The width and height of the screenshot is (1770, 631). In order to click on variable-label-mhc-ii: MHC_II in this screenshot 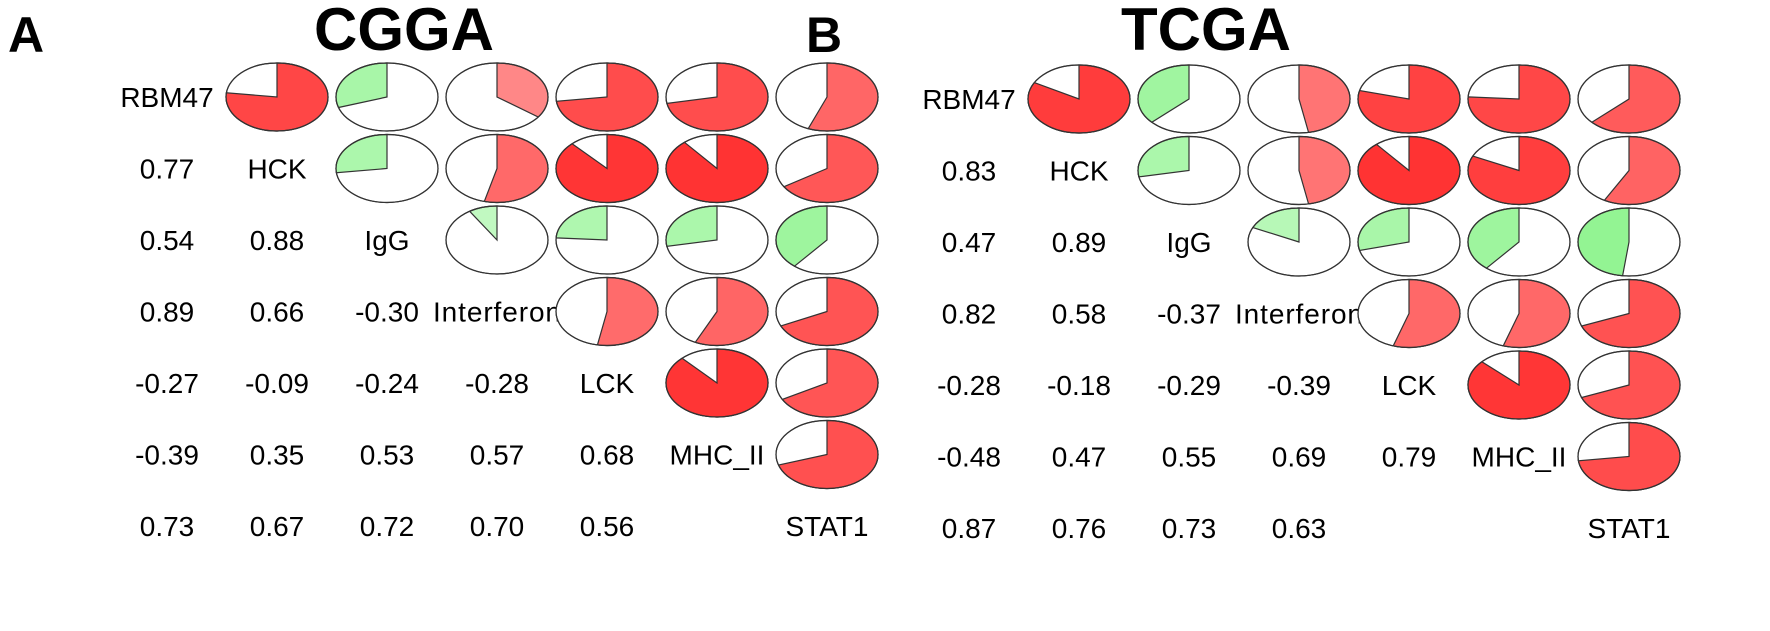, I will do `click(1519, 457)`.